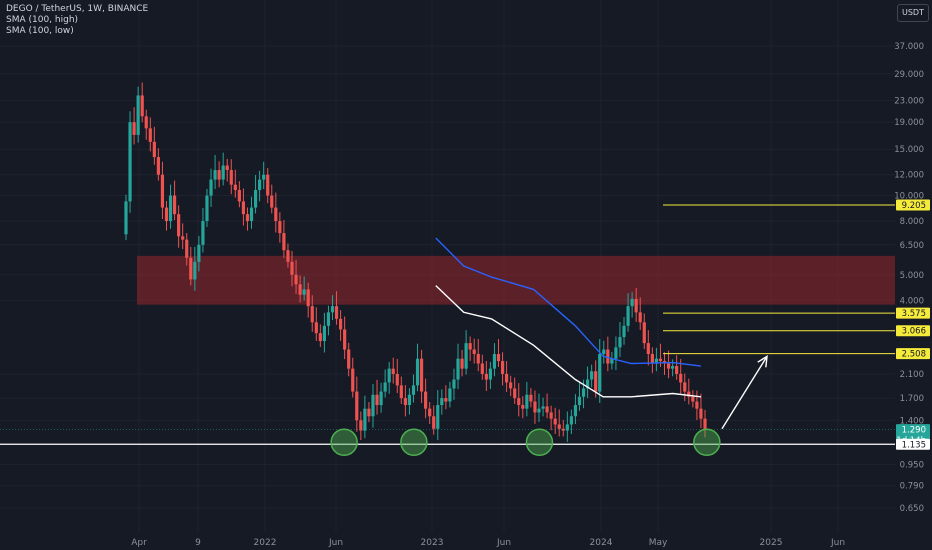 Image resolution: width=932 pixels, height=550 pixels. What do you see at coordinates (432, 543) in the screenshot?
I see `x-tick-label: 2023` at bounding box center [432, 543].